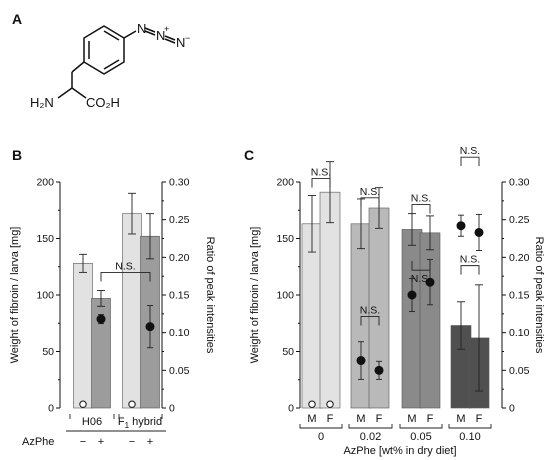  I want to click on azidophenylalanine-structure, so click(116, 62).